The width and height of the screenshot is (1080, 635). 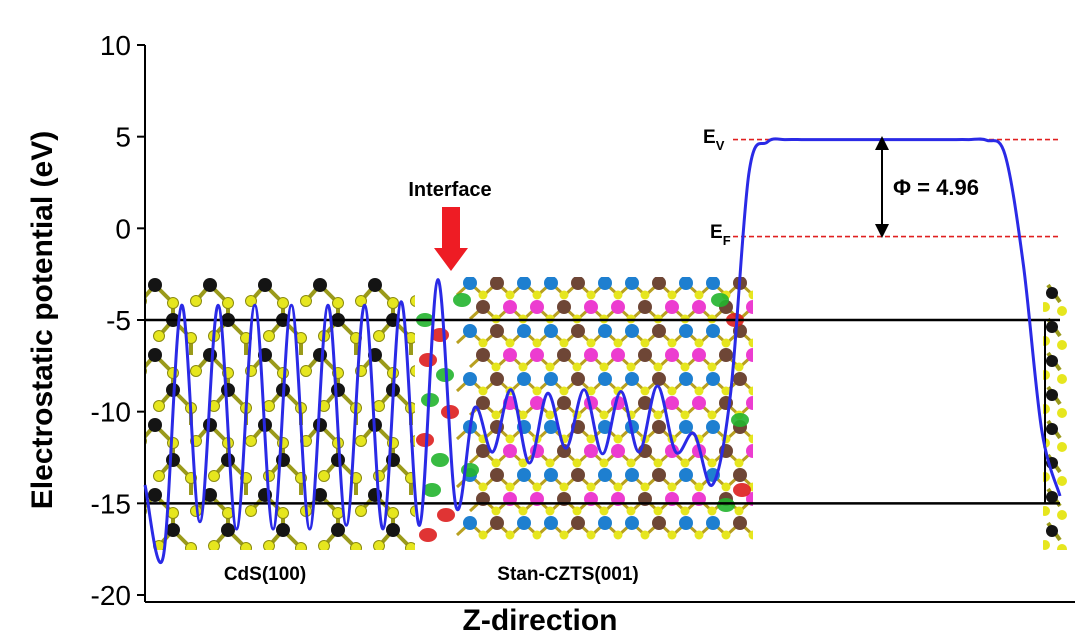 What do you see at coordinates (111, 595) in the screenshot?
I see `y-tick-label: -20` at bounding box center [111, 595].